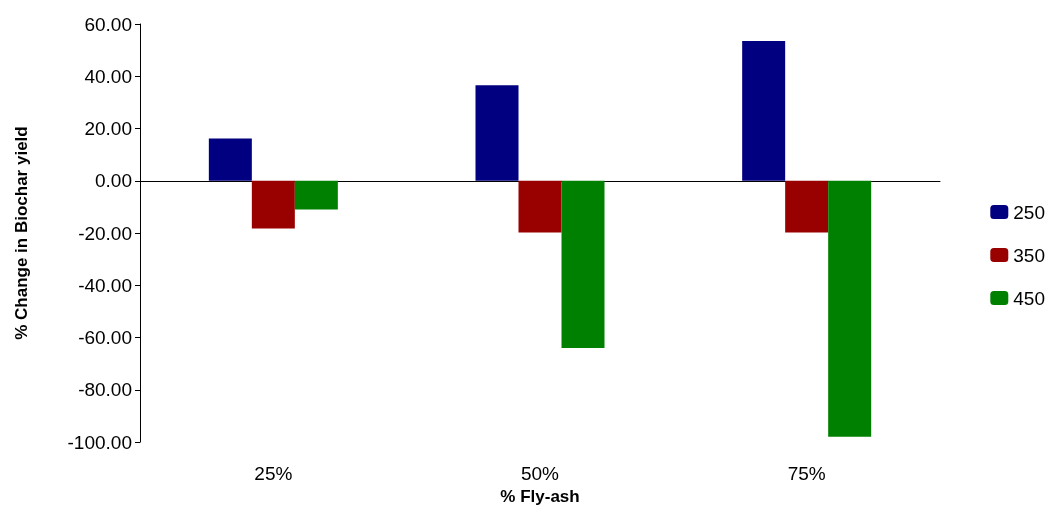 The height and width of the screenshot is (510, 1060). Describe the element at coordinates (105, 233) in the screenshot. I see `y-tick-label: -20.00` at that location.